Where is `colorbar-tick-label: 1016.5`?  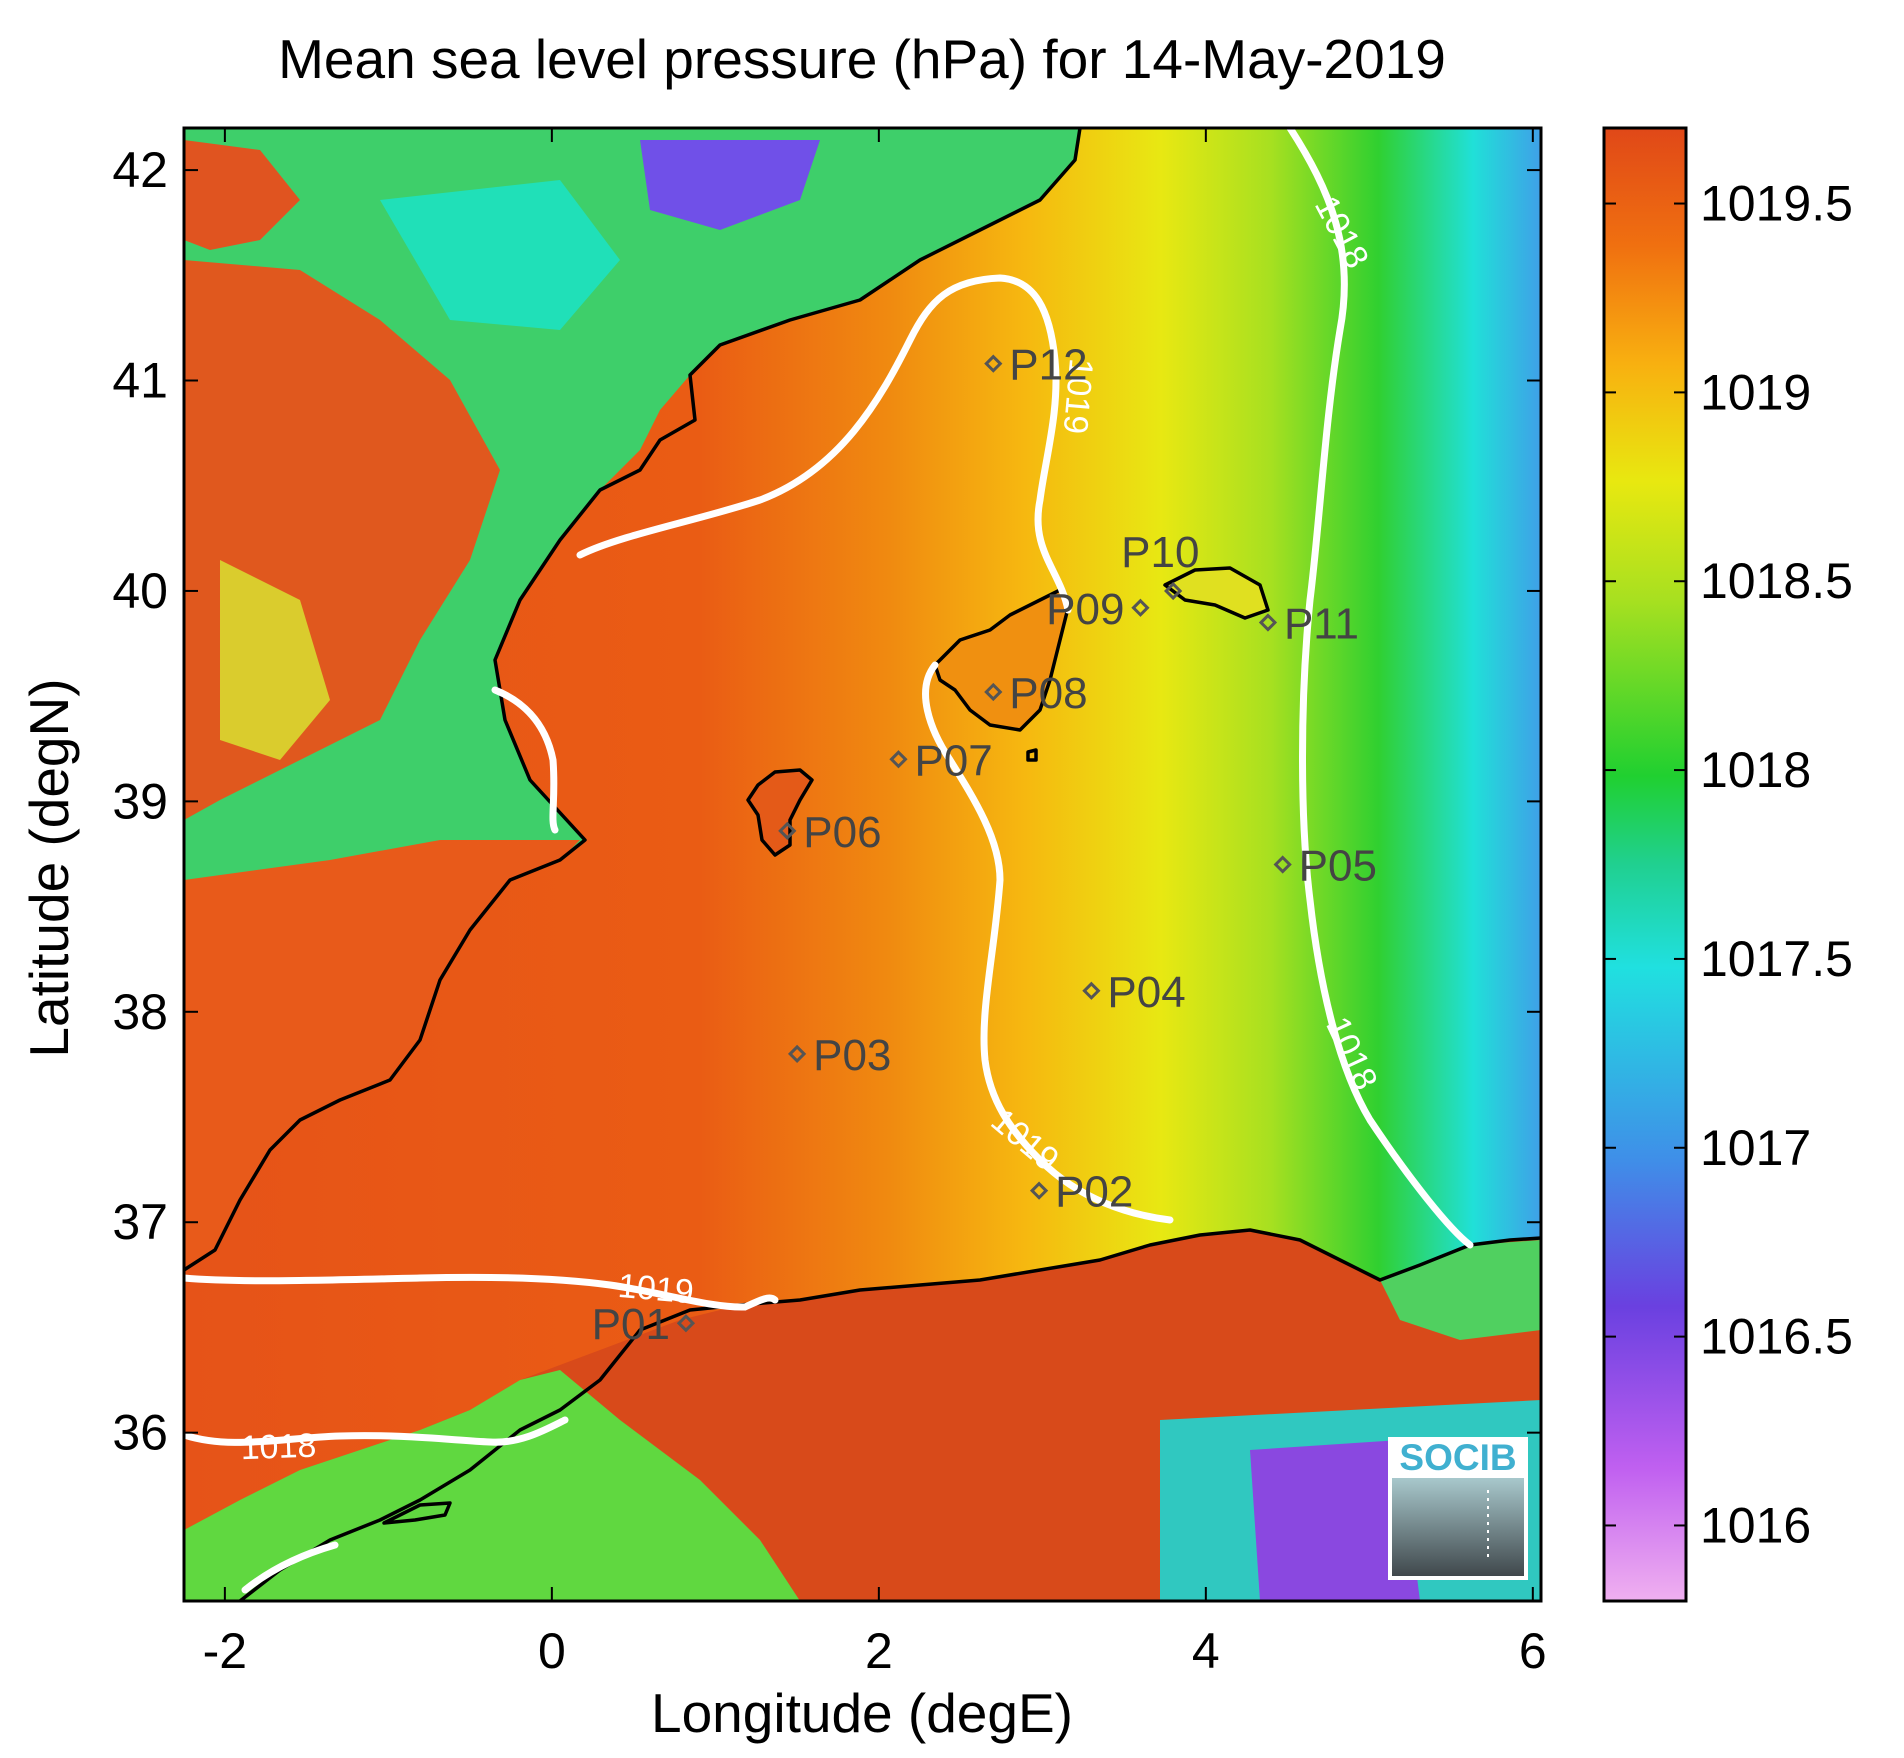
colorbar-tick-label: 1016.5 is located at coordinates (1776, 1337).